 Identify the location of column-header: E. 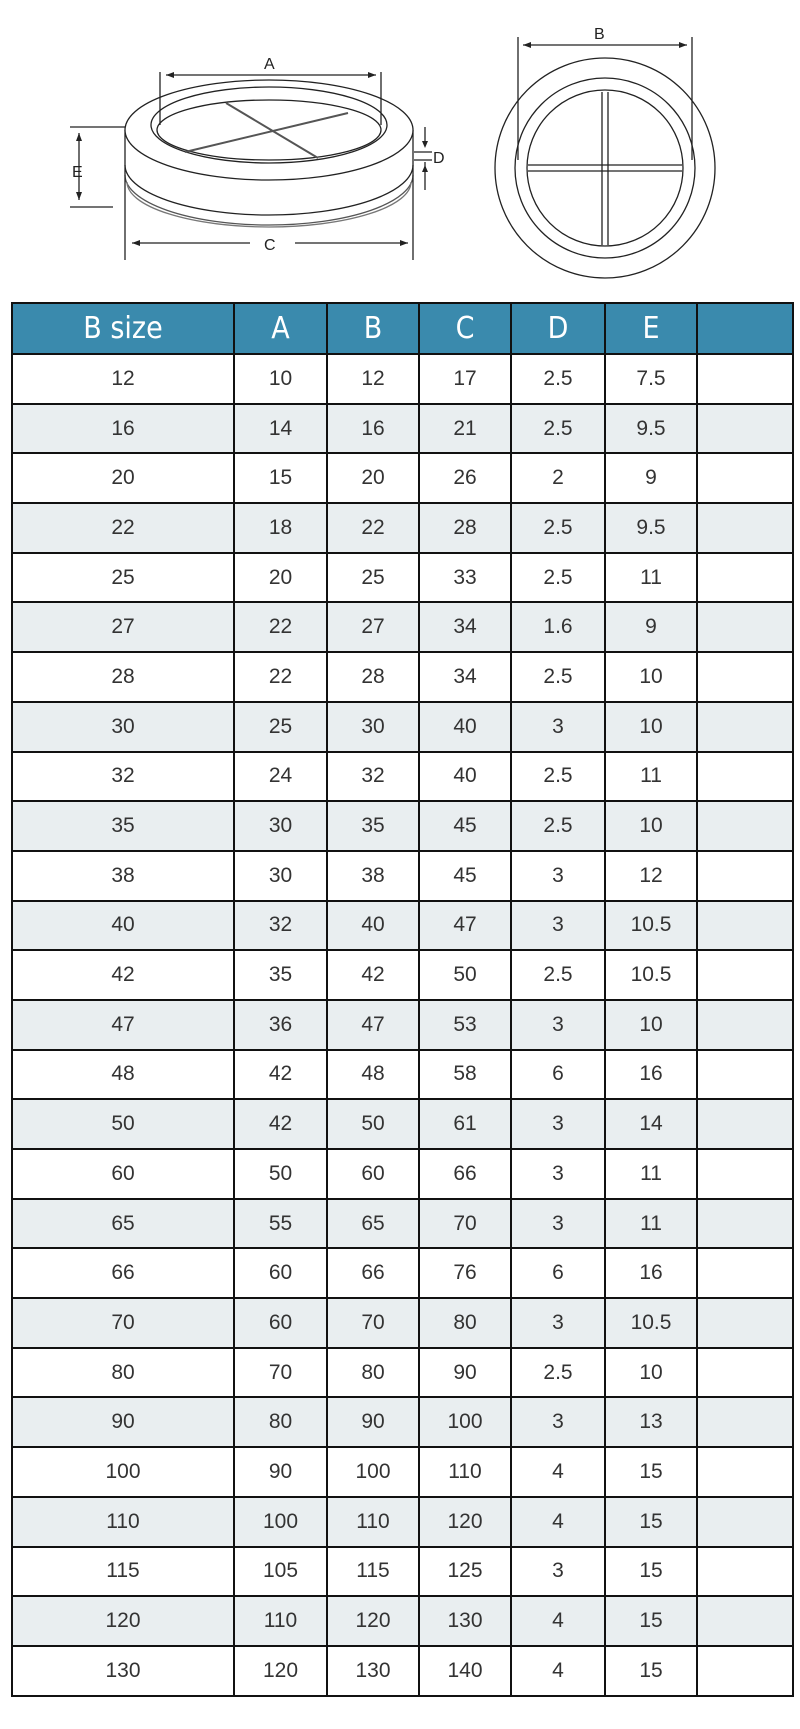
(651, 328).